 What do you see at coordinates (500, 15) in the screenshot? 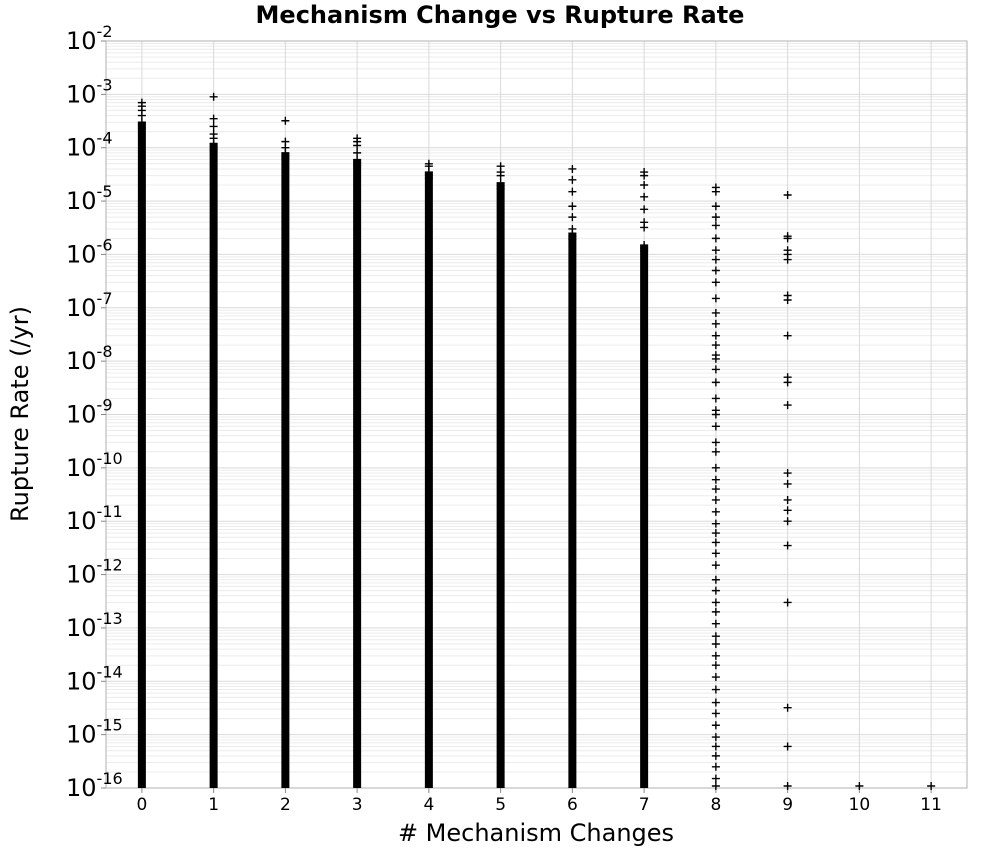
I see `chart-title: Mechanism Change vs Rupture Rate` at bounding box center [500, 15].